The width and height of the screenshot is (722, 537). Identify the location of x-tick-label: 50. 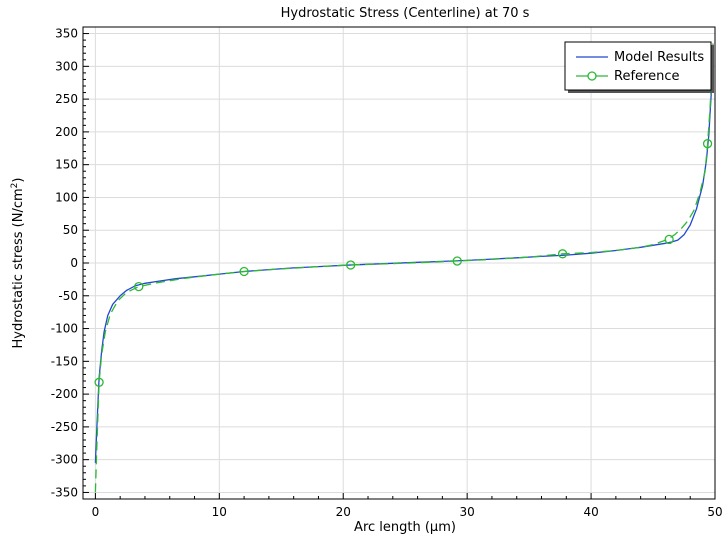
(714, 512).